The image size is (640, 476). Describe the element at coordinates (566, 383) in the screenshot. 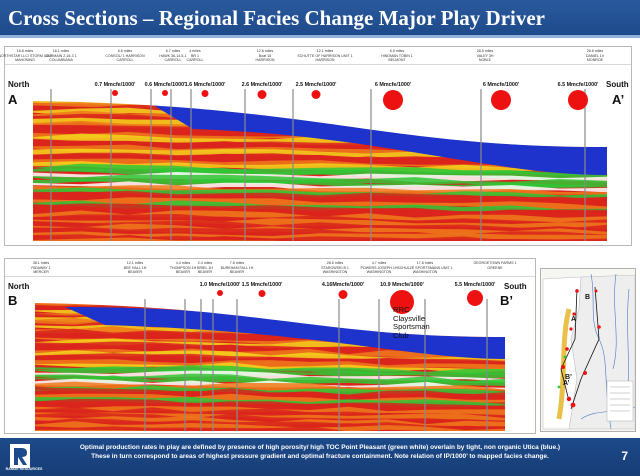

I see `map-label-a-prime: A’` at that location.